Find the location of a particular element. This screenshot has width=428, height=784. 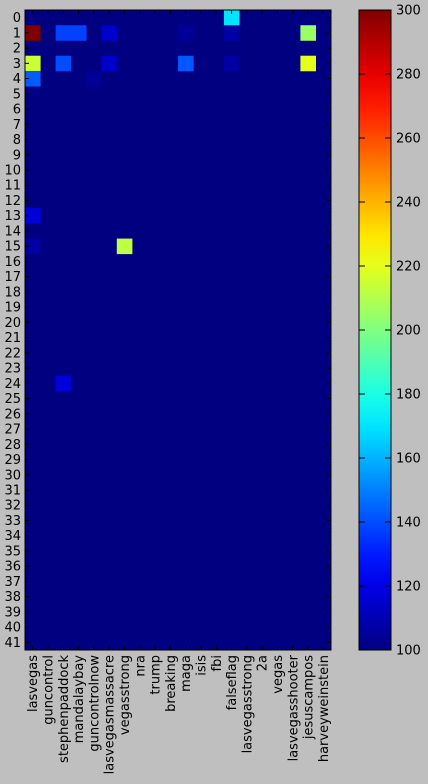

y-tick-label: 19 is located at coordinates (12, 308).